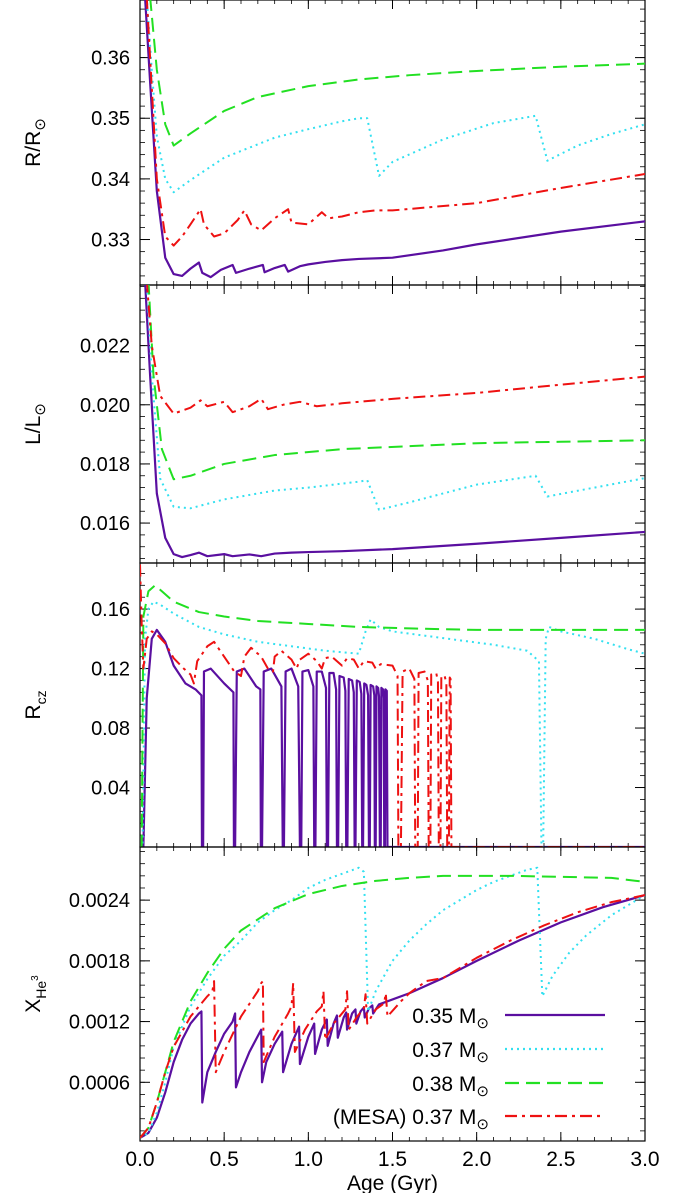 Image resolution: width=680 pixels, height=1193 pixels. I want to click on x-axis-label: Age (Gyr), so click(392, 1182).